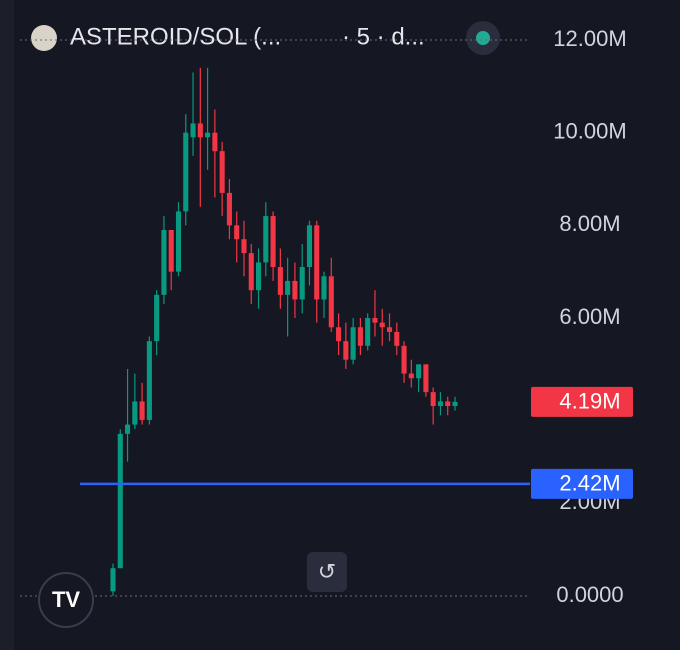  Describe the element at coordinates (589, 130) in the screenshot. I see `y-tick-label: 10.00M` at that location.